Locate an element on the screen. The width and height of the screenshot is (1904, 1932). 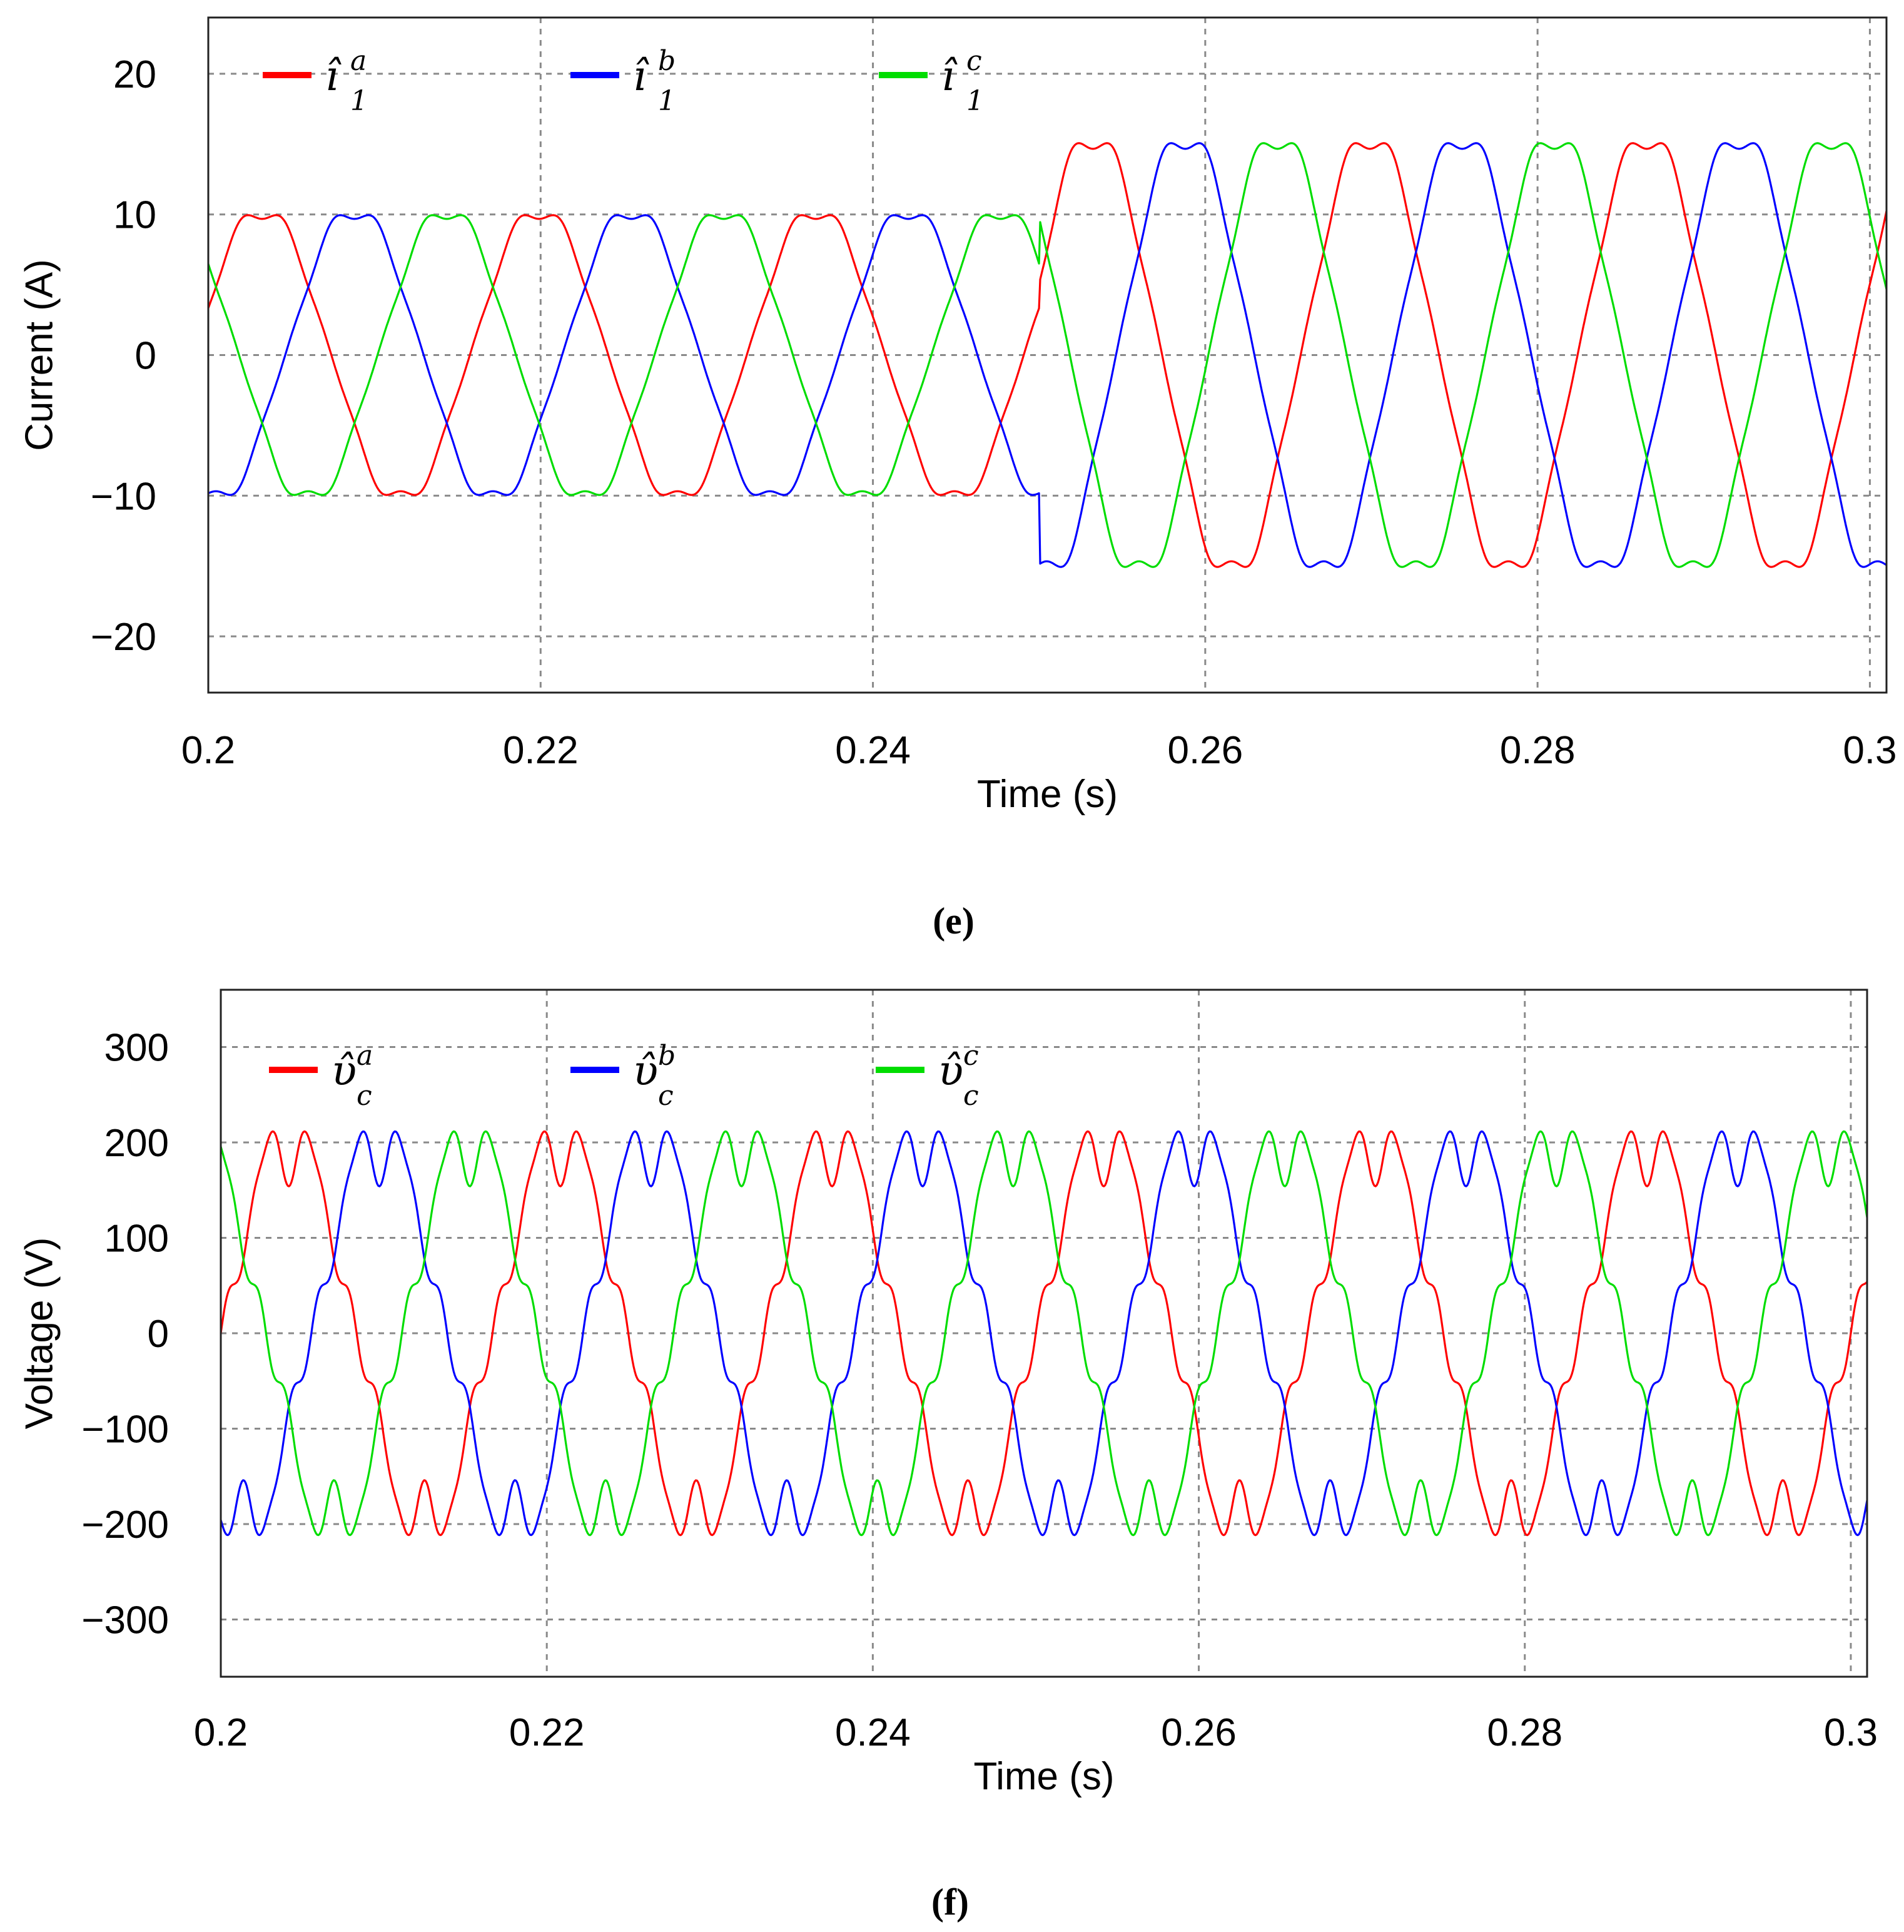
y-axis-label: Voltage (V) is located at coordinates (39, 1334).